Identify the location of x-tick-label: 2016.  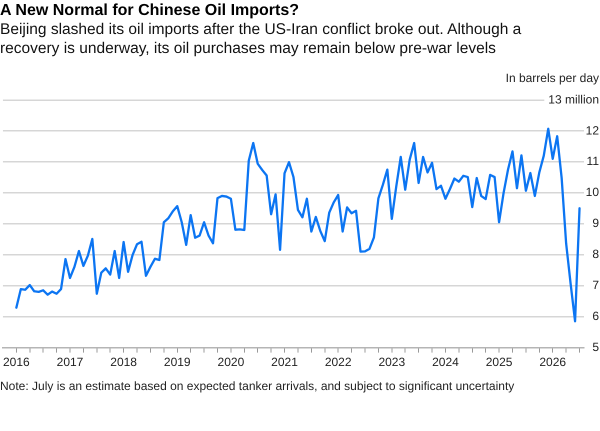
(16, 362).